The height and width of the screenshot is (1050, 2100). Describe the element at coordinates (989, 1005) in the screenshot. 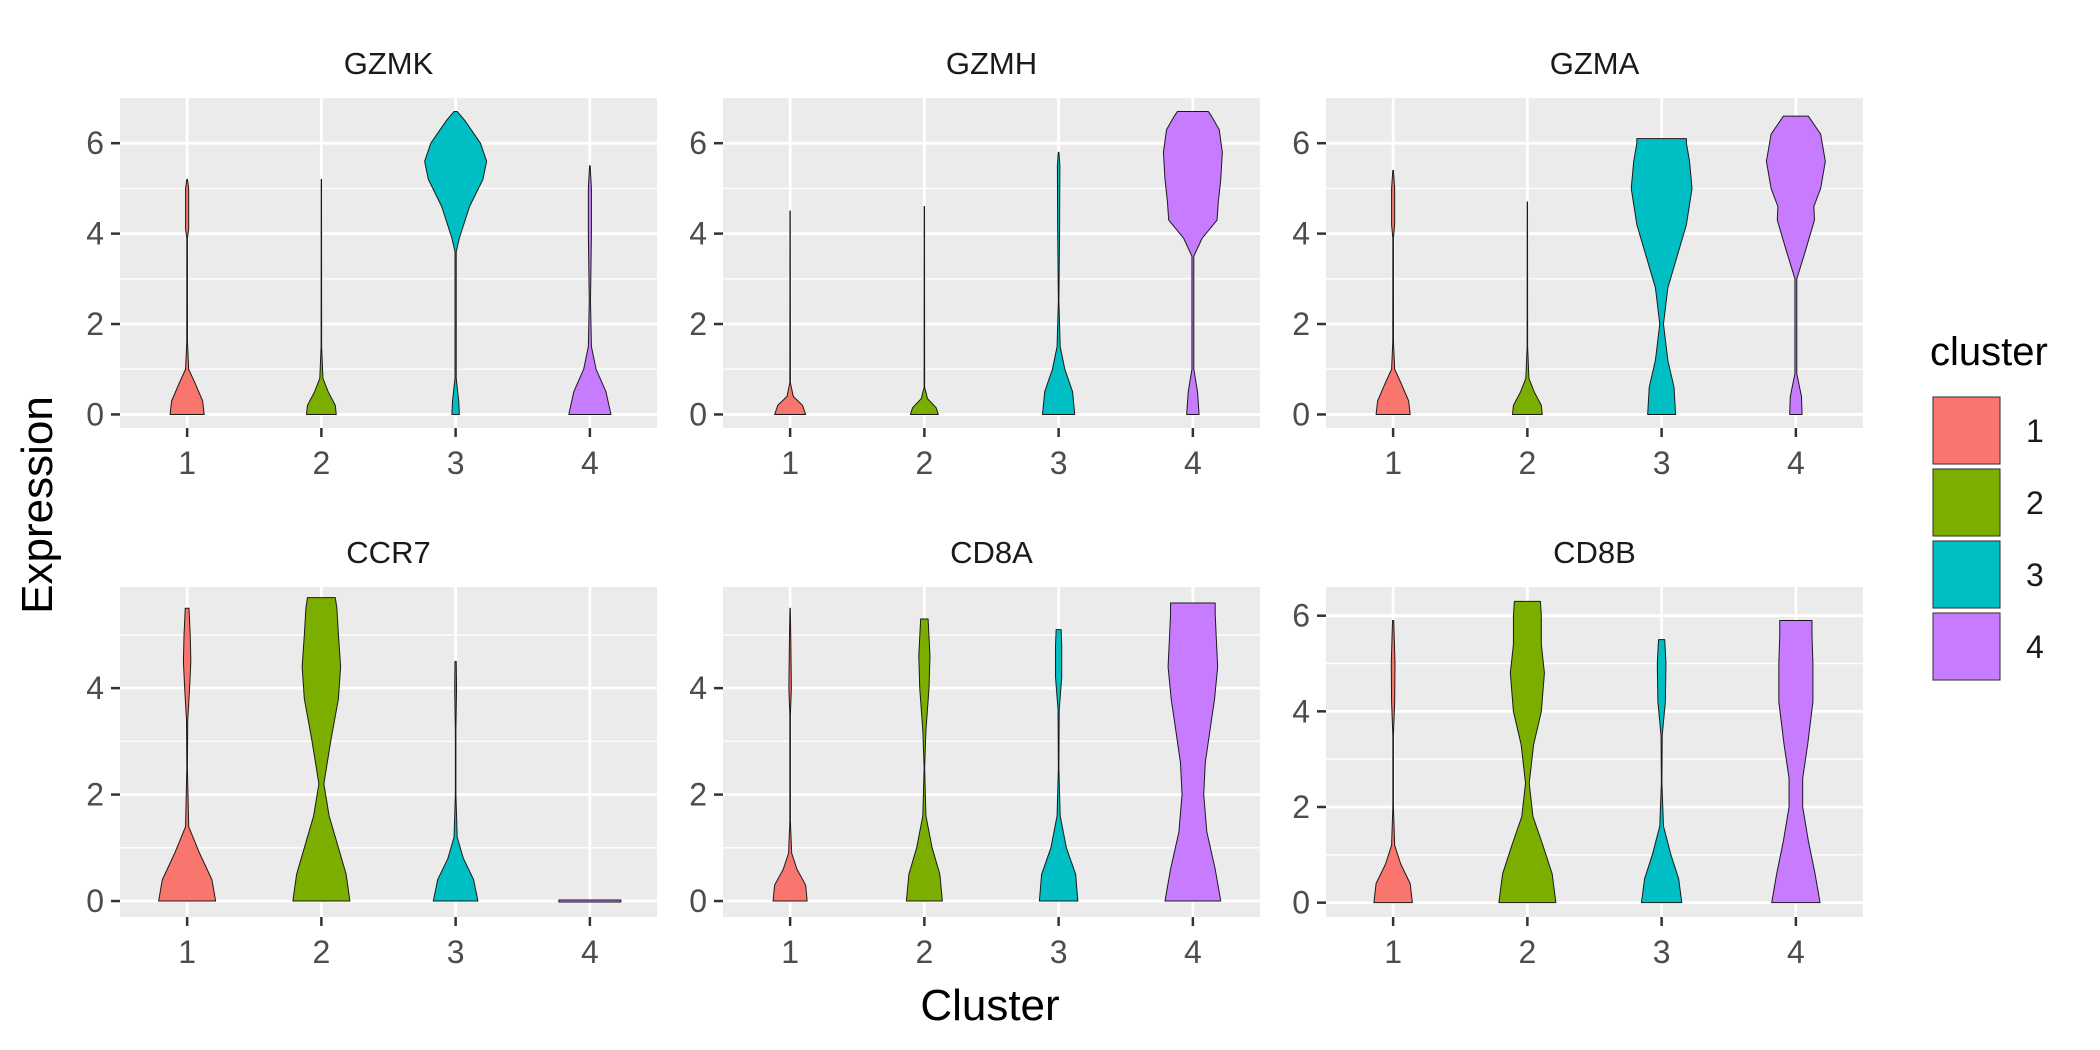

I see `x-axis-title: Cluster` at that location.